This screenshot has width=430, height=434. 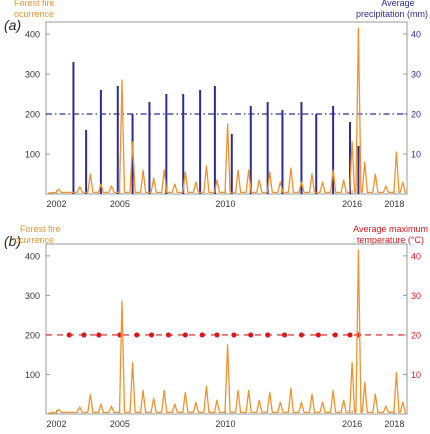 What do you see at coordinates (397, 4) in the screenshot?
I see `right-axis-label-line1: Average` at bounding box center [397, 4].